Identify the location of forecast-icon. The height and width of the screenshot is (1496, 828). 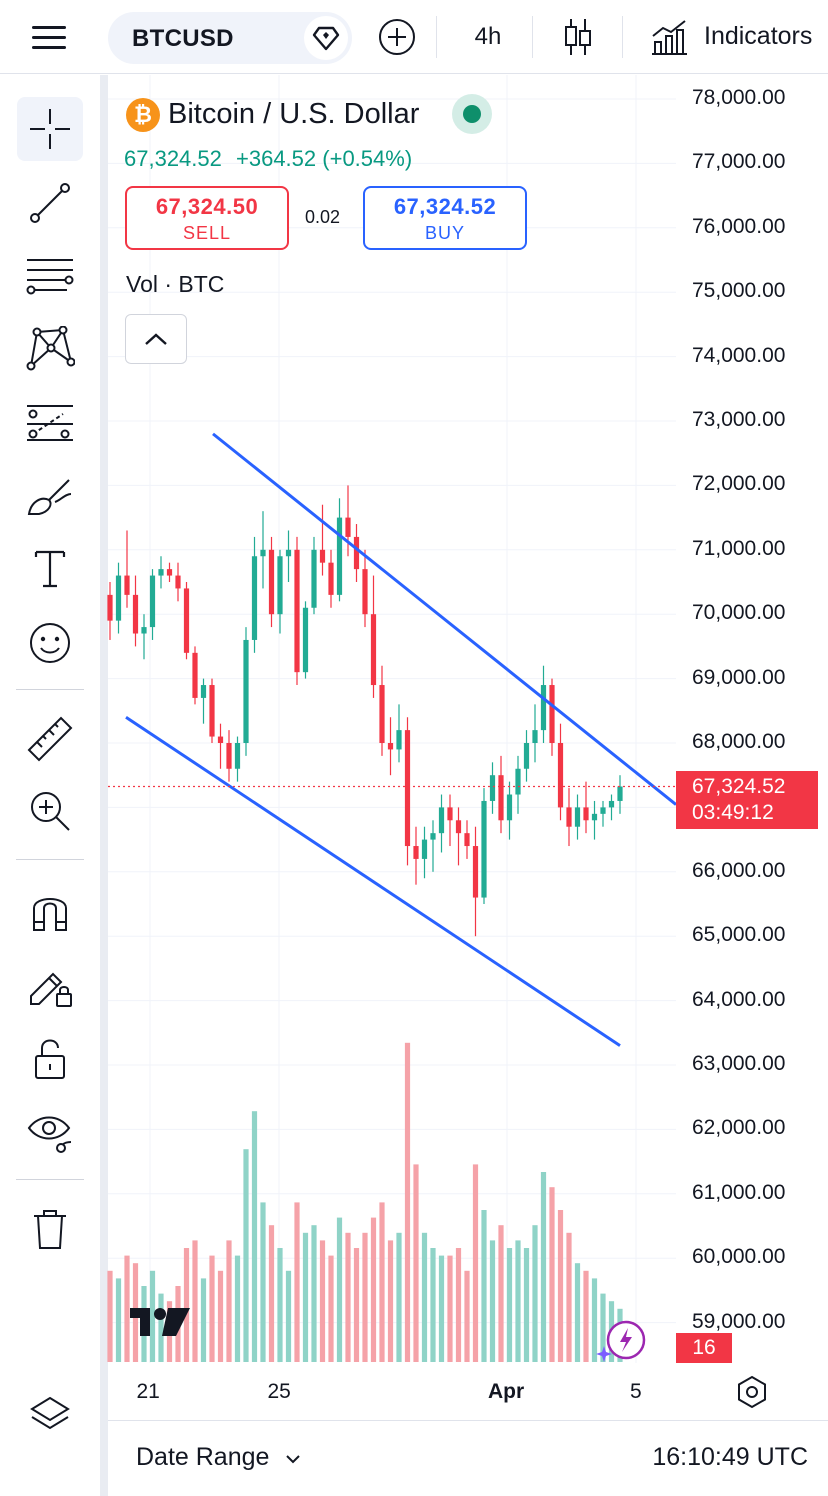
(50, 423).